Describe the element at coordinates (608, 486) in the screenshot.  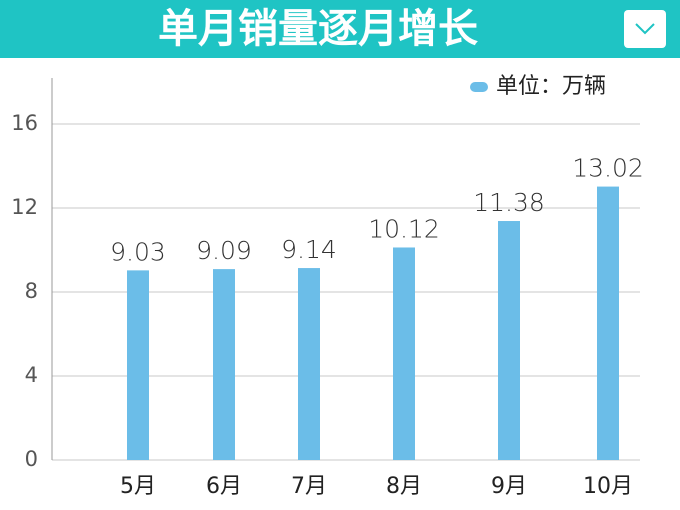
I see `x-tick-label: 10月` at that location.